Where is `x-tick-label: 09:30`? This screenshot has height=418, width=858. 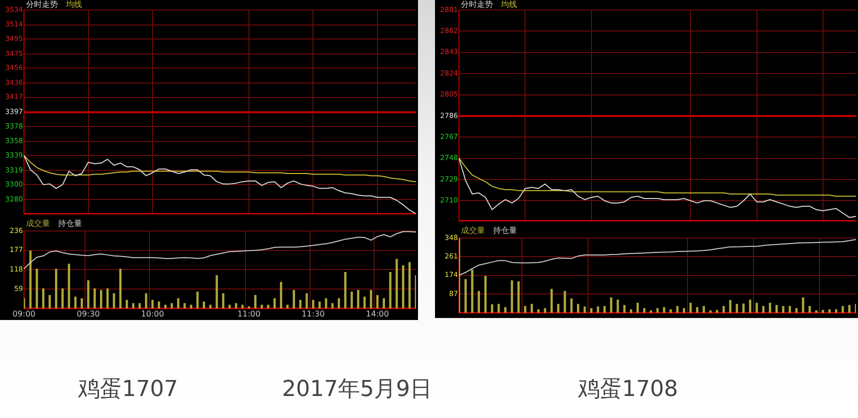
x-tick-label: 09:30 is located at coordinates (88, 313).